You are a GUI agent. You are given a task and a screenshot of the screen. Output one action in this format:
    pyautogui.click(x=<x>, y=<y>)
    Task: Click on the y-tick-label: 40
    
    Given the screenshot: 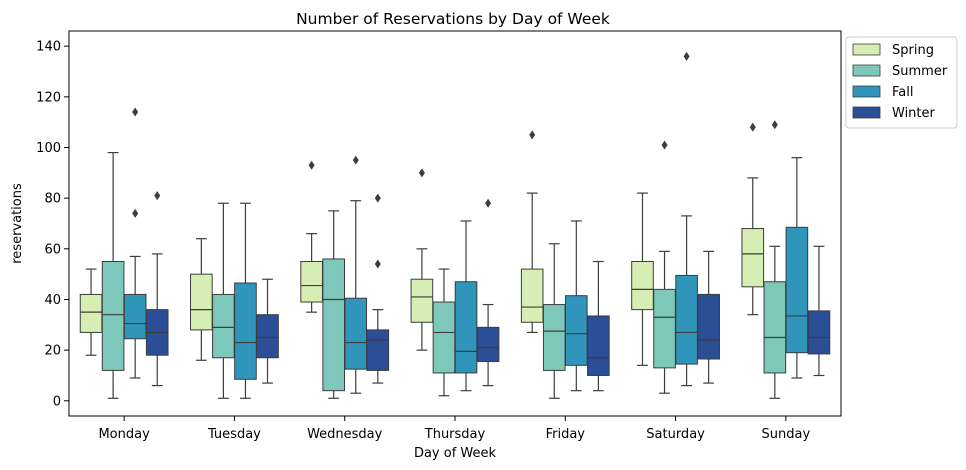 What is the action you would take?
    pyautogui.click(x=52, y=300)
    